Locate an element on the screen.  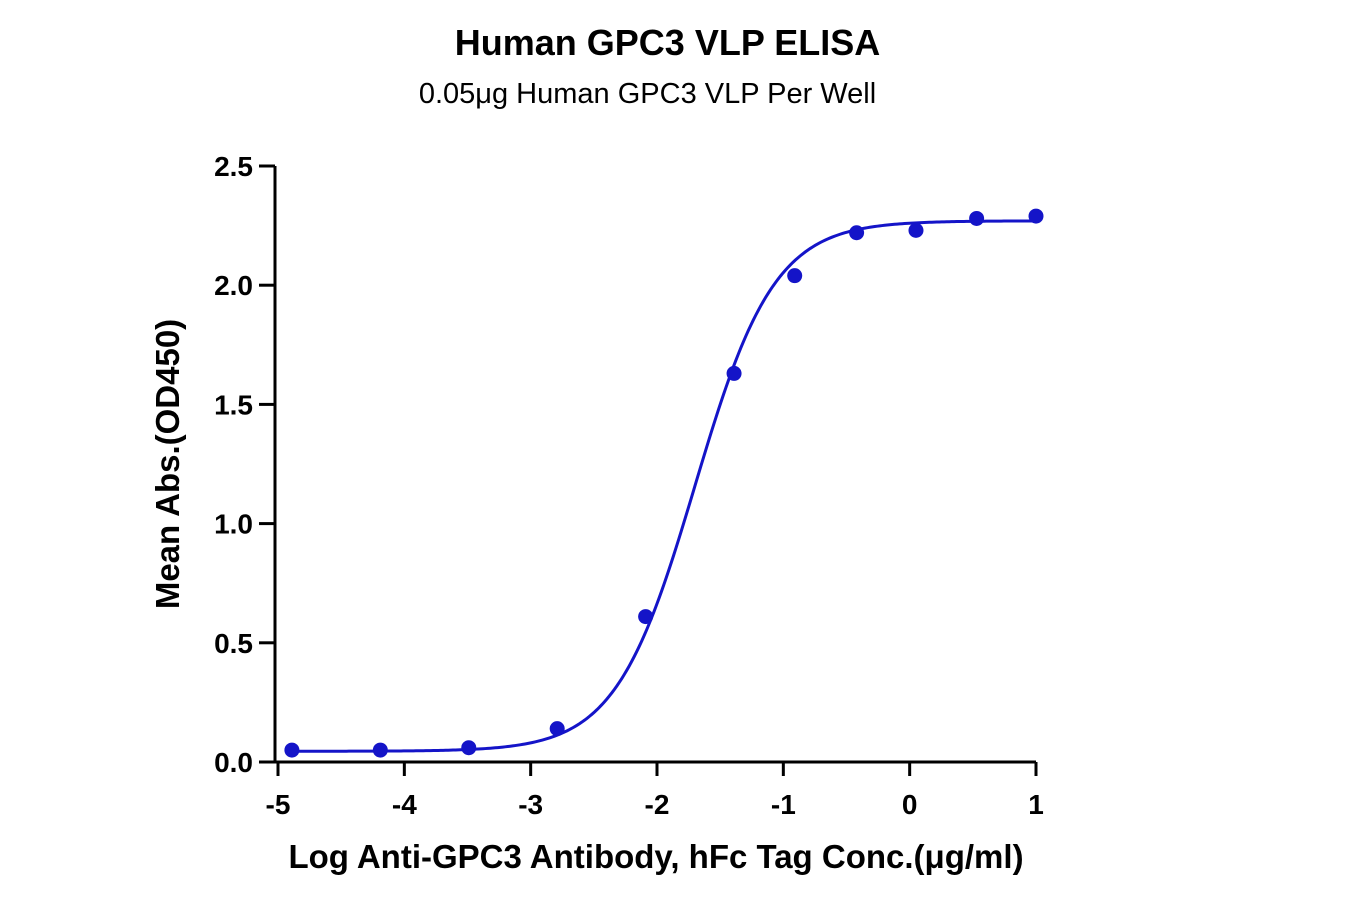
x-tick-label: -2 is located at coordinates (657, 804).